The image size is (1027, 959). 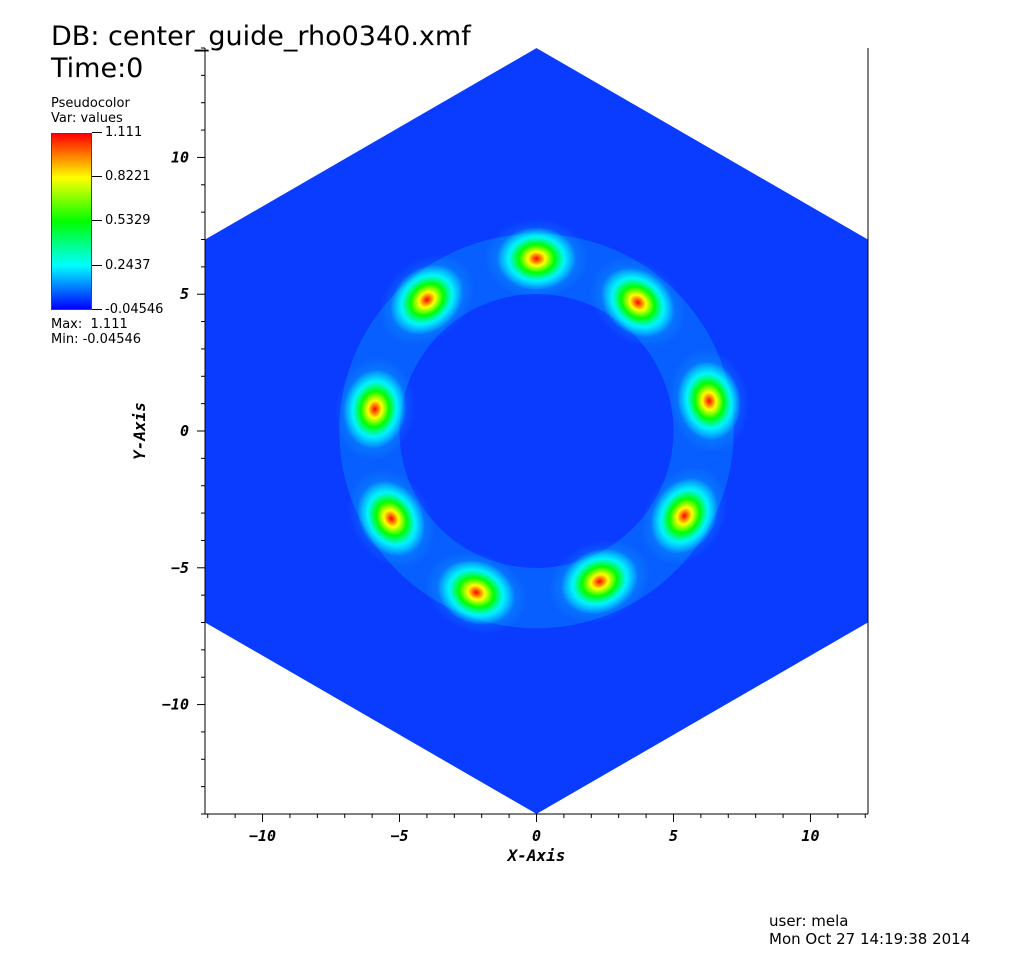 What do you see at coordinates (184, 431) in the screenshot?
I see `y-tick-label: 0` at bounding box center [184, 431].